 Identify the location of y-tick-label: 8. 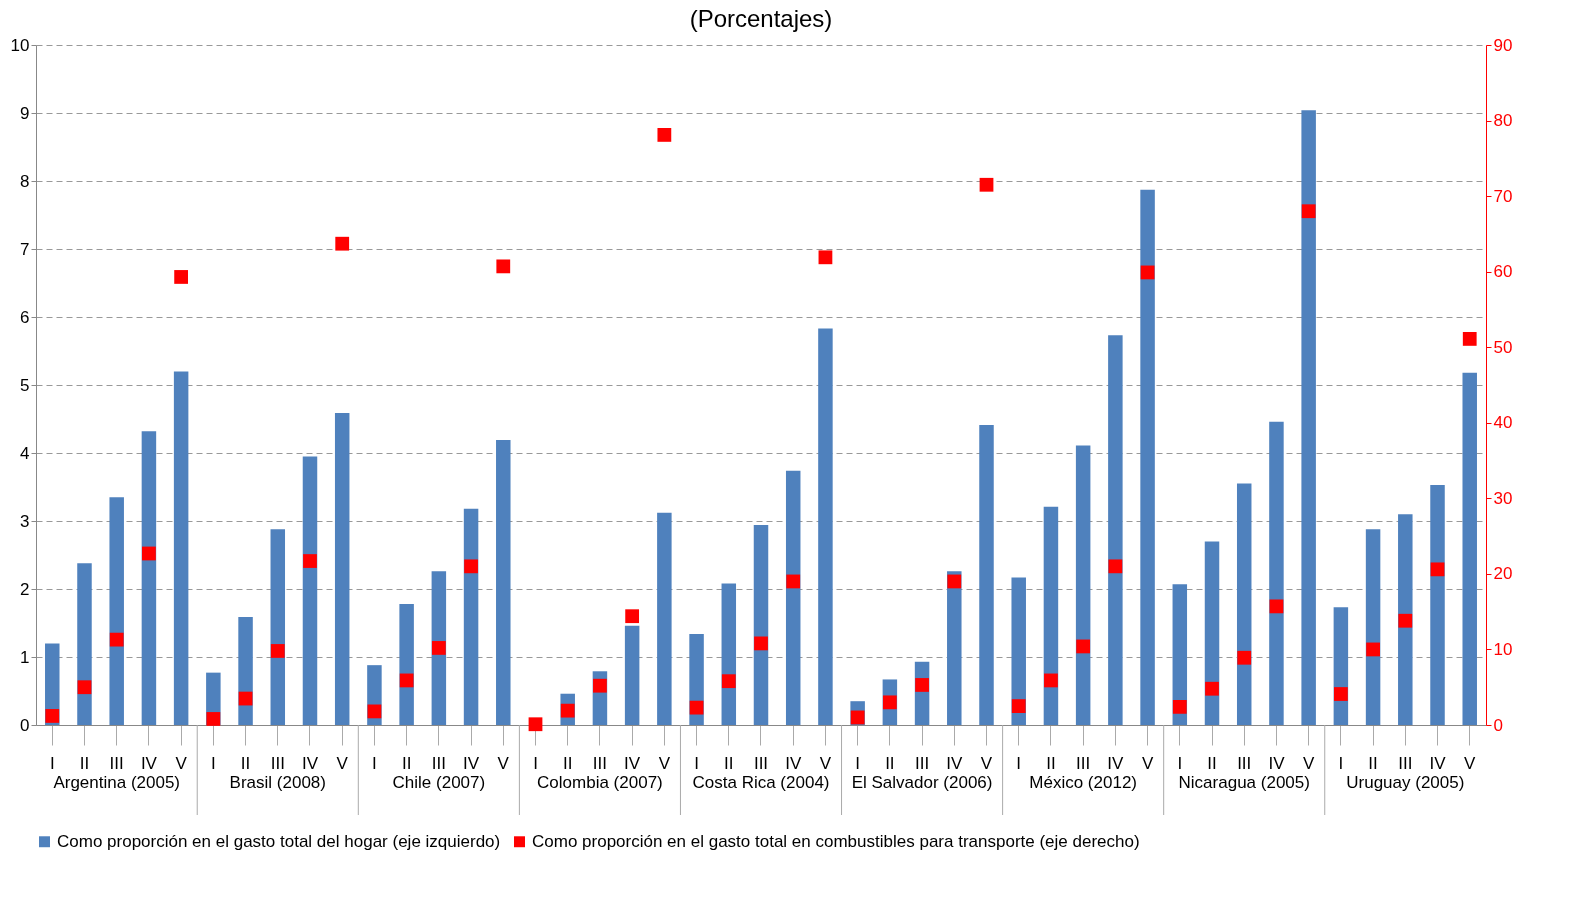
(25, 181).